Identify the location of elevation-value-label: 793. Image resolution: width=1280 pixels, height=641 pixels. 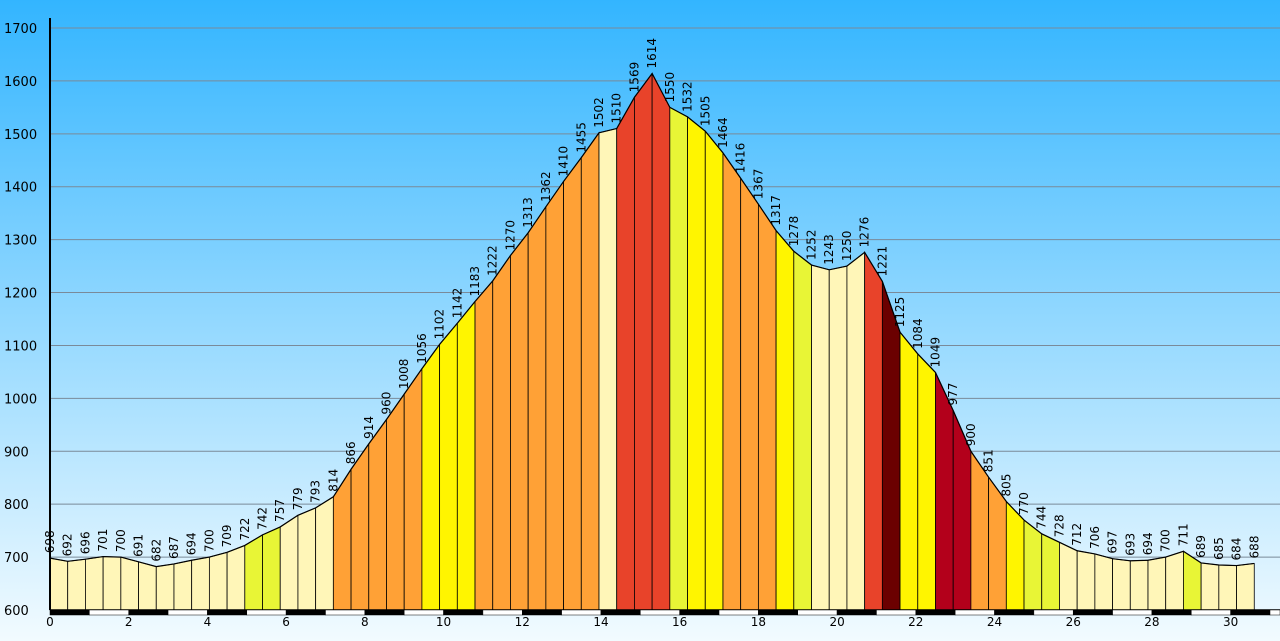
(316, 491).